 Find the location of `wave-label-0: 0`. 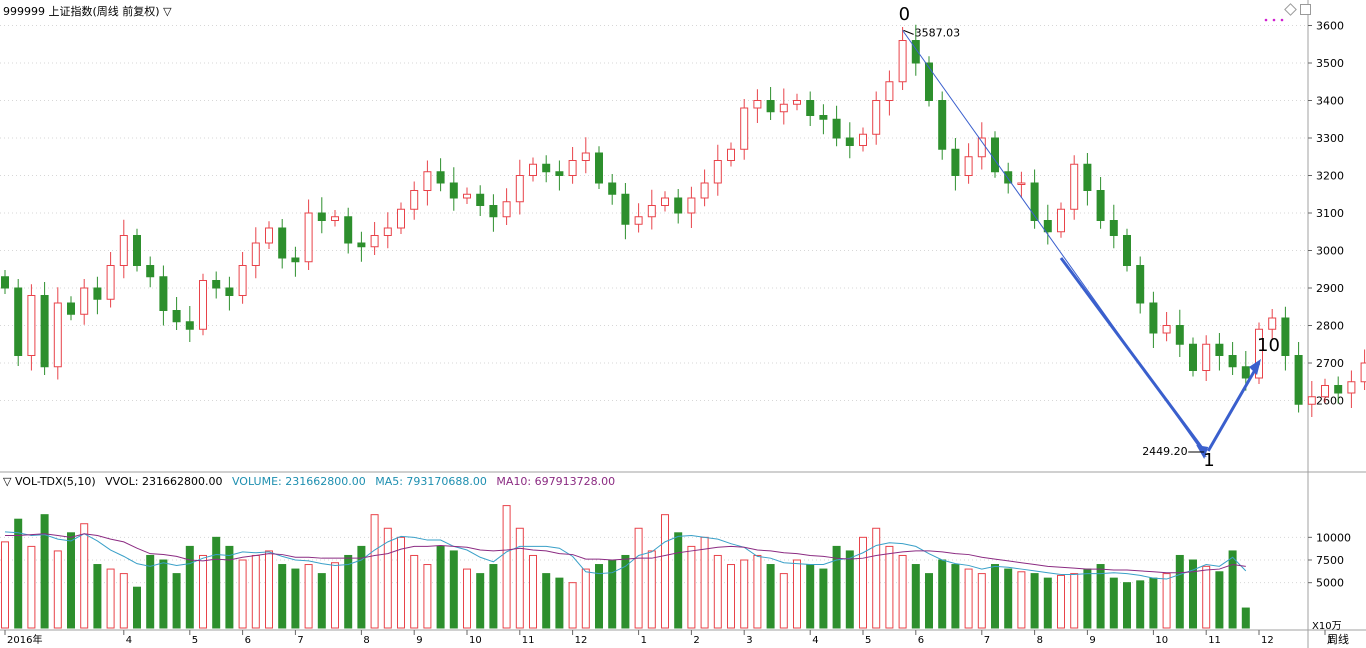

wave-label-0: 0 is located at coordinates (904, 14).